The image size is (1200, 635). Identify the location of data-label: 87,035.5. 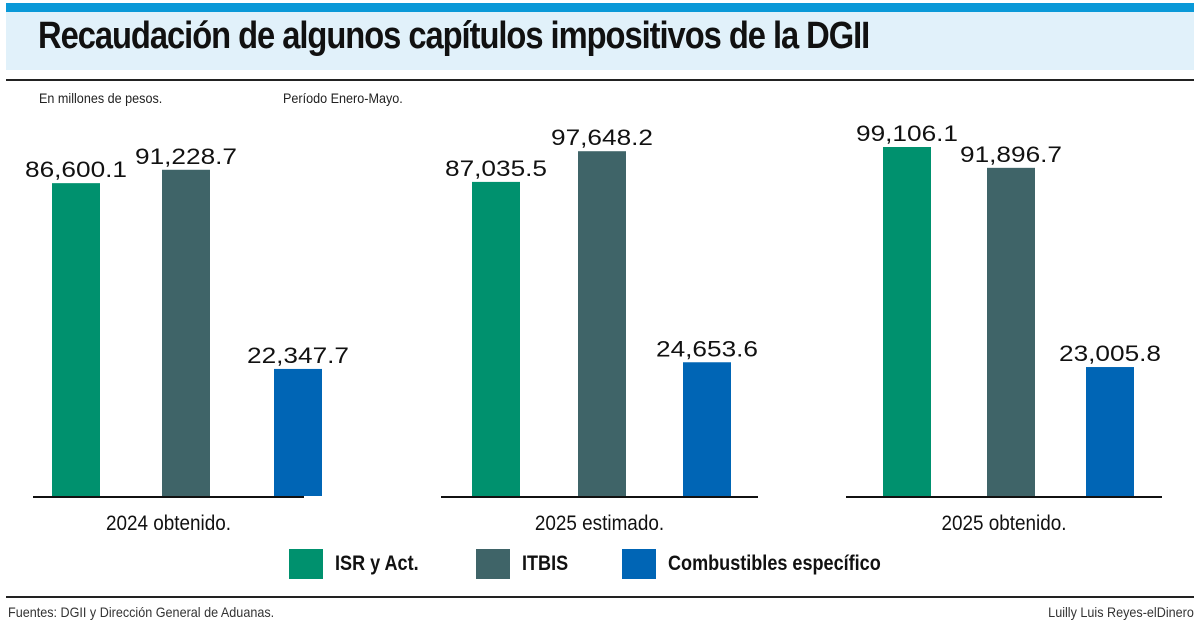
(496, 168).